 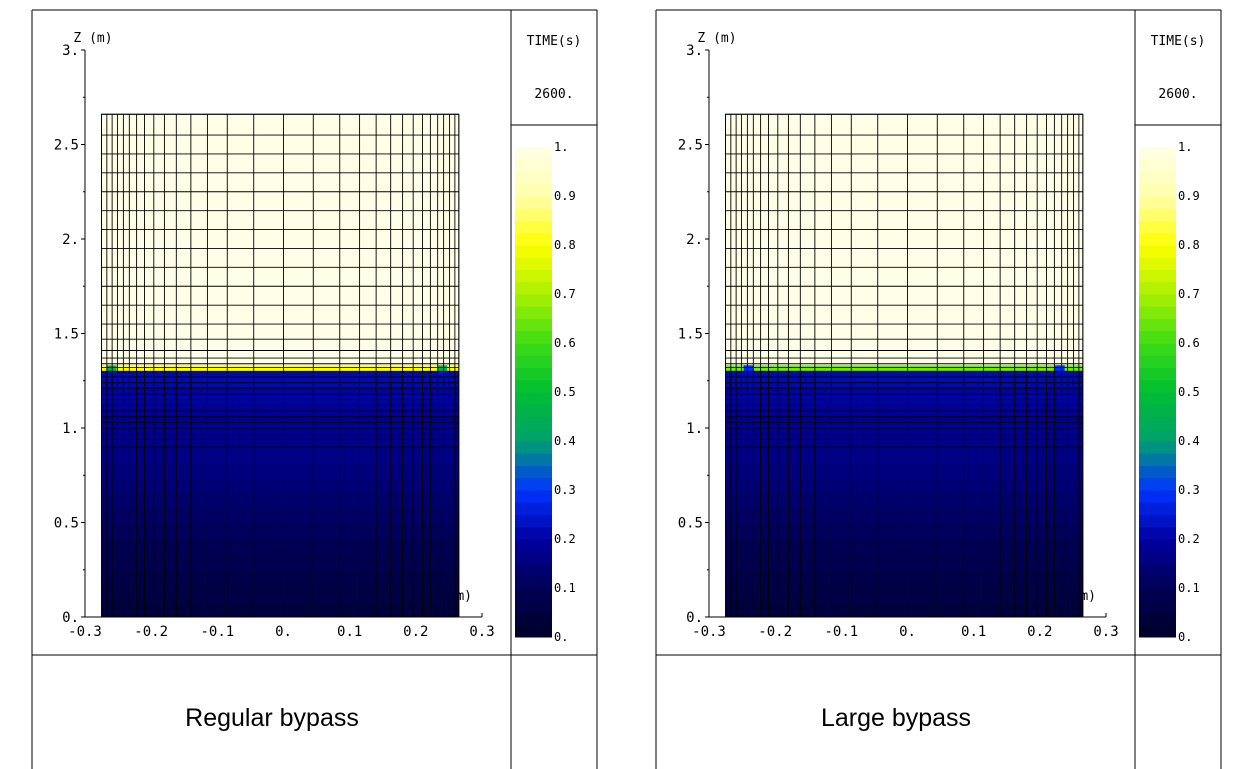 What do you see at coordinates (561, 637) in the screenshot?
I see `colorbar-tick-label: 0.` at bounding box center [561, 637].